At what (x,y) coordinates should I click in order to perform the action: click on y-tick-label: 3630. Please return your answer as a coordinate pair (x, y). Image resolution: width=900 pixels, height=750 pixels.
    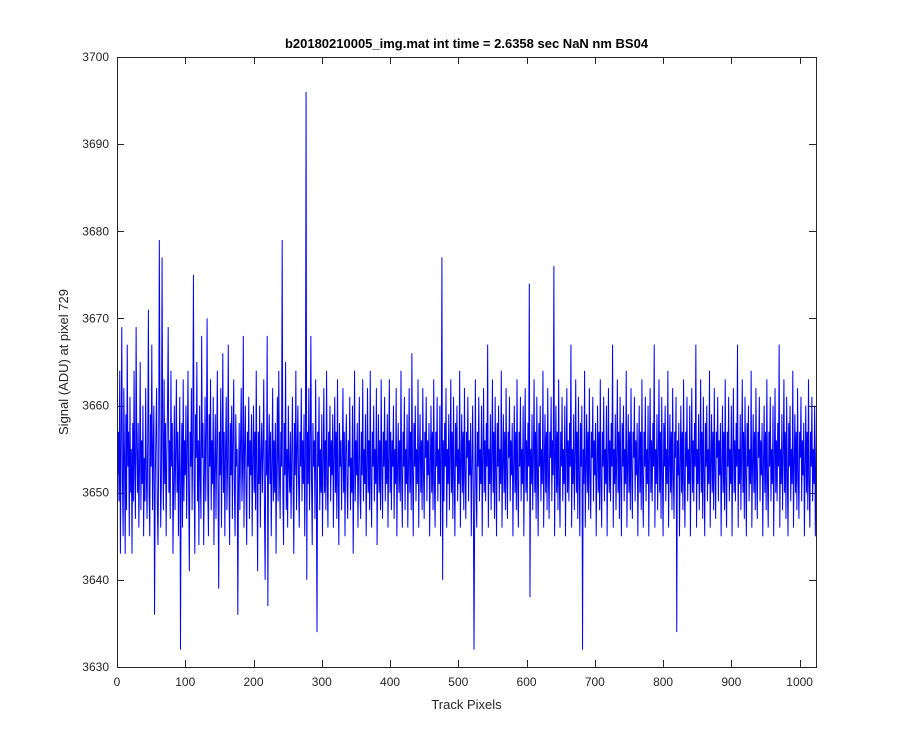
    Looking at the image, I should click on (95, 667).